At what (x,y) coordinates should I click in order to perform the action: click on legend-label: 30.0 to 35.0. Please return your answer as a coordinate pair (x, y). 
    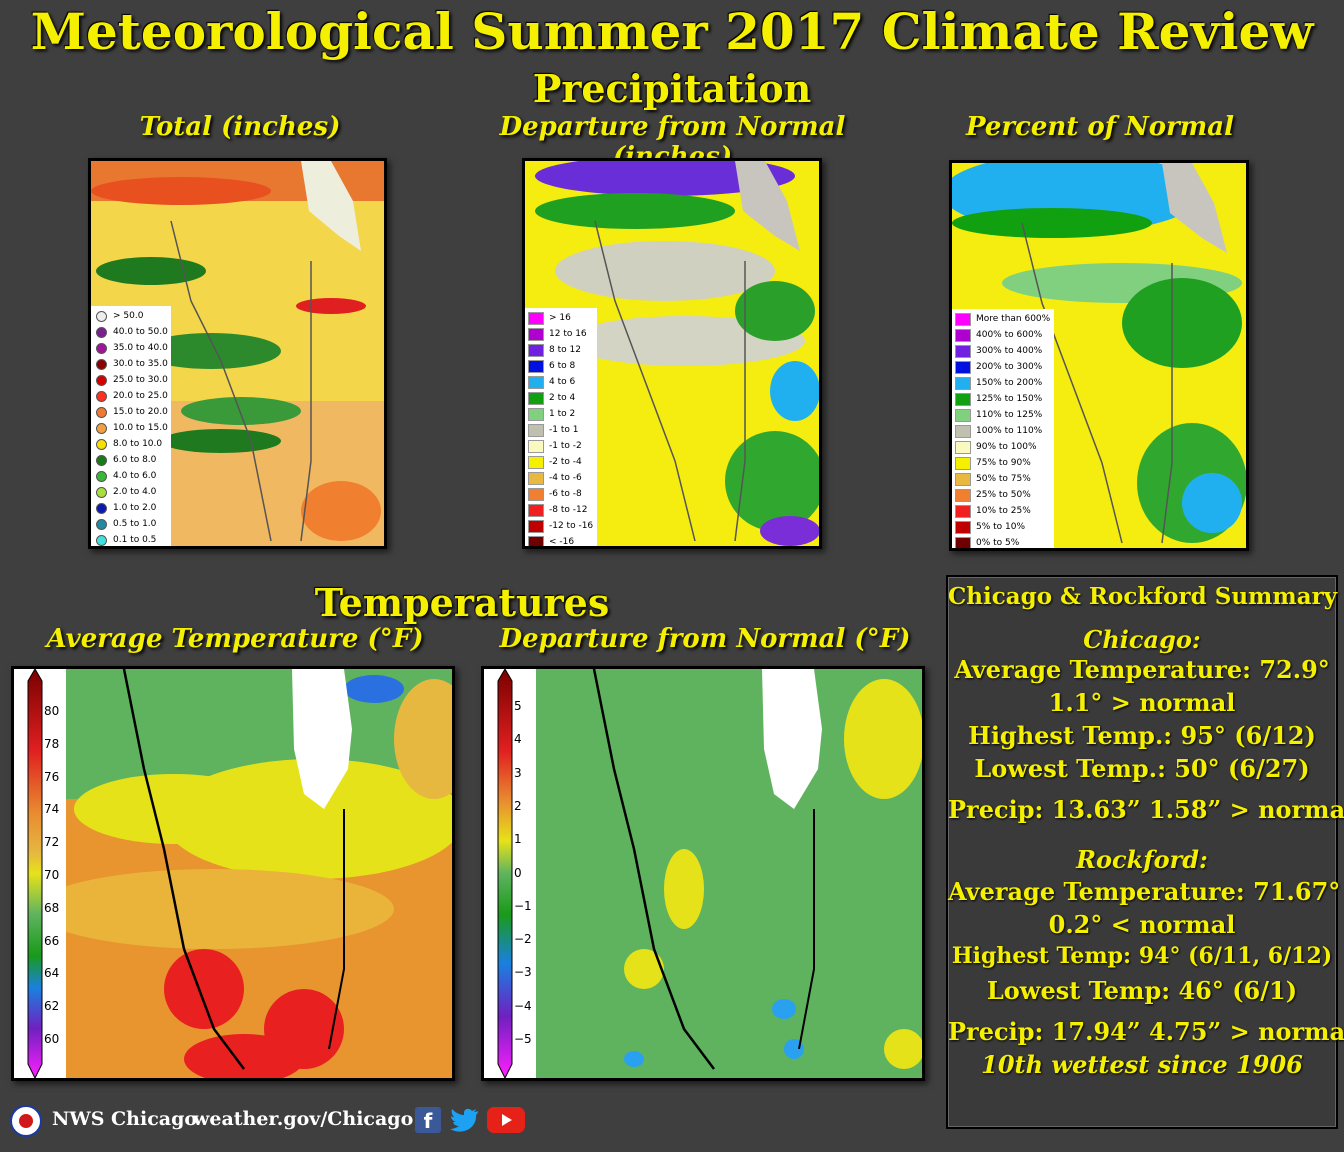
    Looking at the image, I should click on (140, 364).